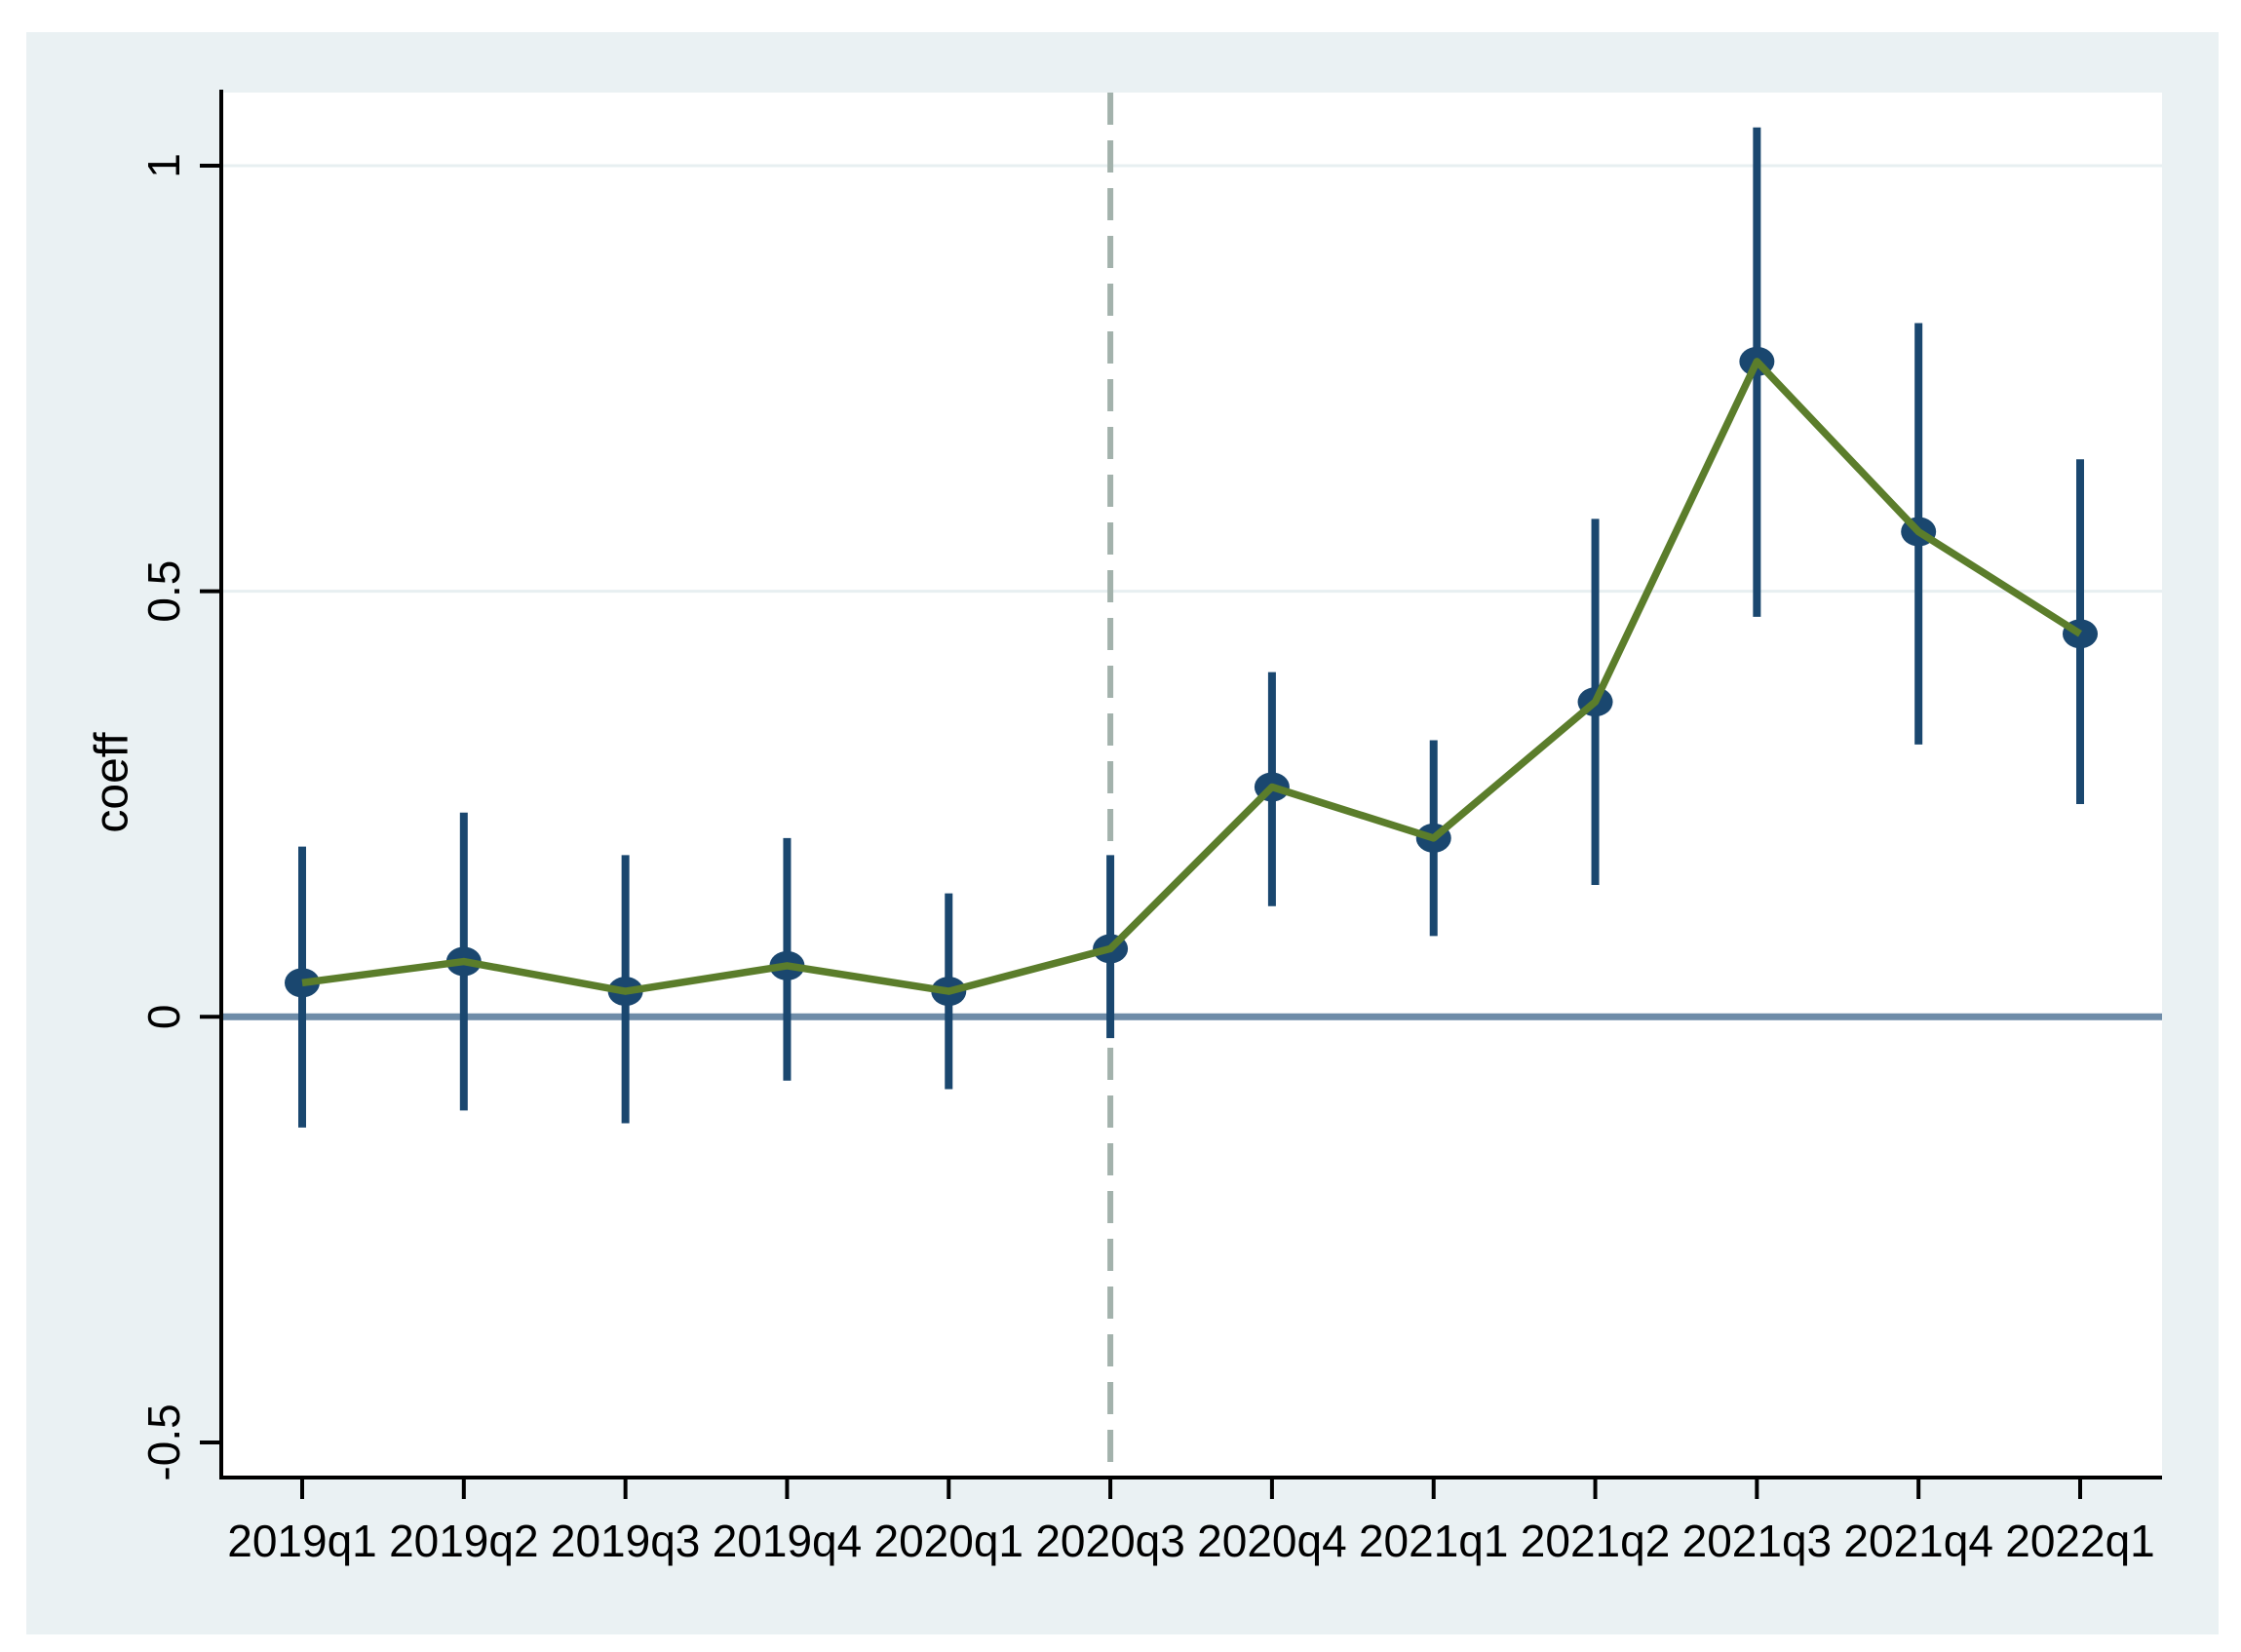  I want to click on x-tick-label: 2019q1, so click(302, 1541).